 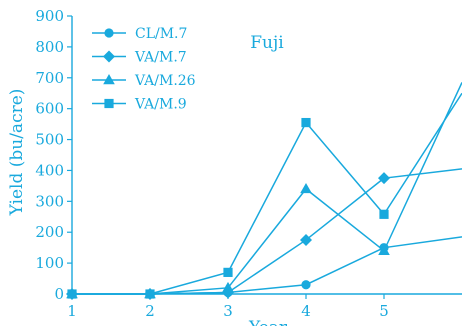 What do you see at coordinates (268, 322) in the screenshot?
I see `x-axis-label: Year` at bounding box center [268, 322].